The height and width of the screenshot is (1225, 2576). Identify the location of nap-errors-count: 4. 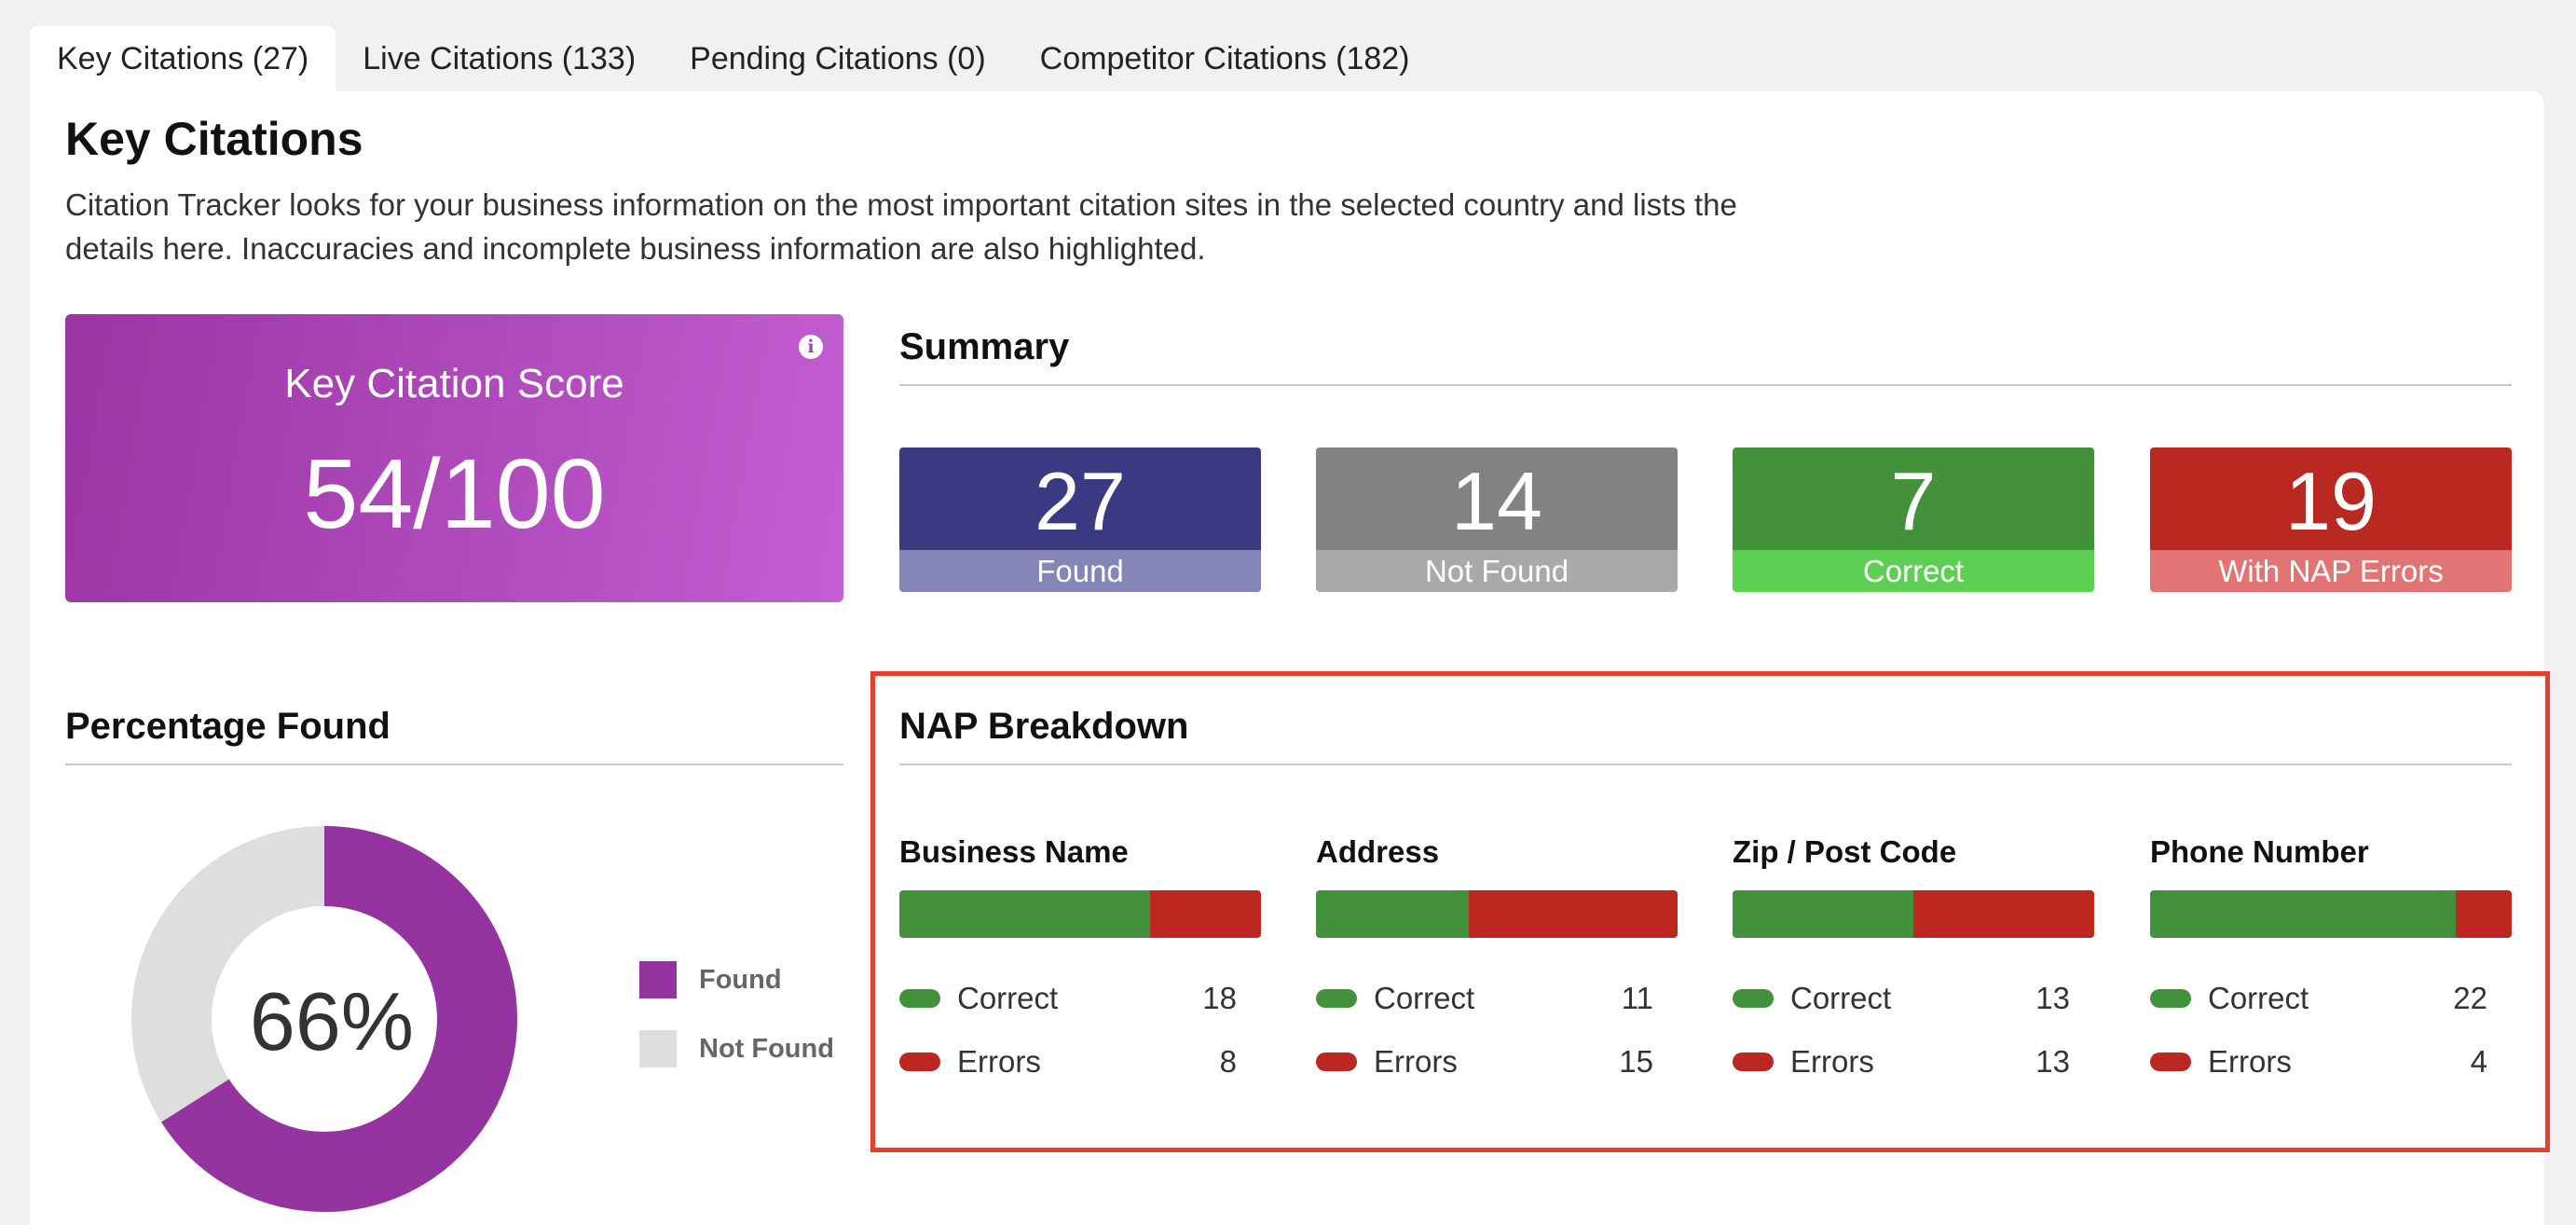
(2478, 1061).